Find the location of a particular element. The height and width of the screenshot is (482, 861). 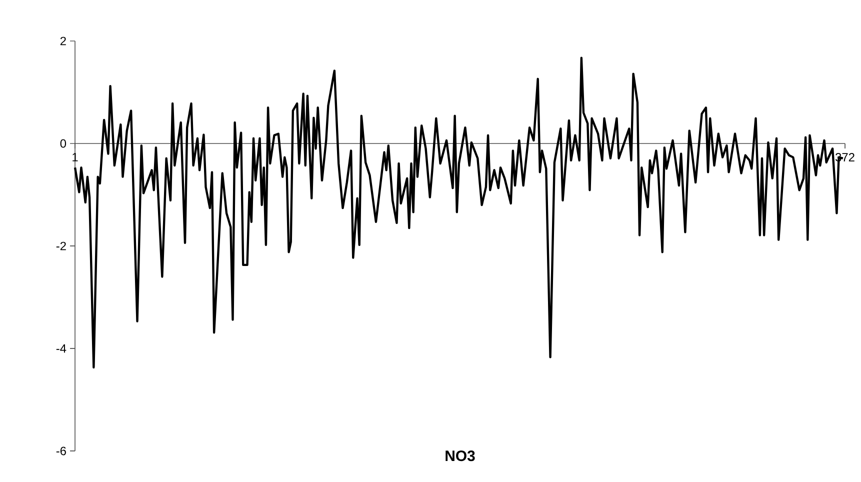

y-tick-label: -2 is located at coordinates (61, 246).